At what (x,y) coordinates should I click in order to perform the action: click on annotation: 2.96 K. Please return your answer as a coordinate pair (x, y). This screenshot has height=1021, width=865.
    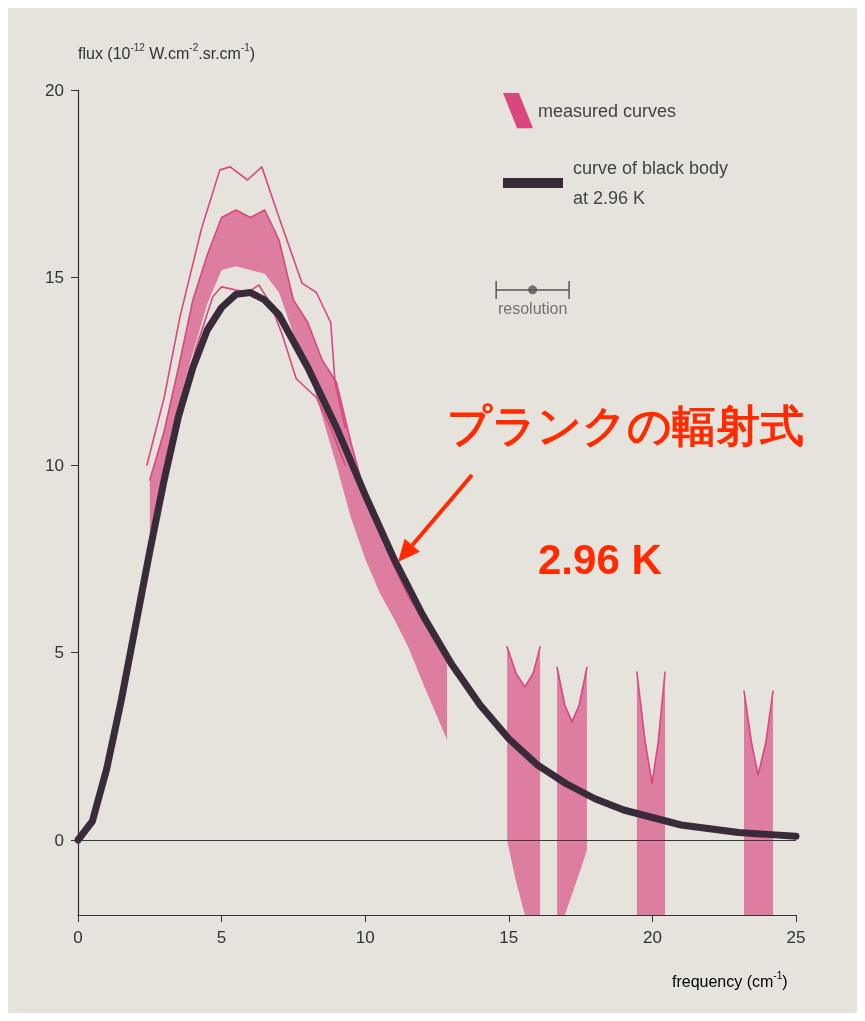
    Looking at the image, I should click on (600, 559).